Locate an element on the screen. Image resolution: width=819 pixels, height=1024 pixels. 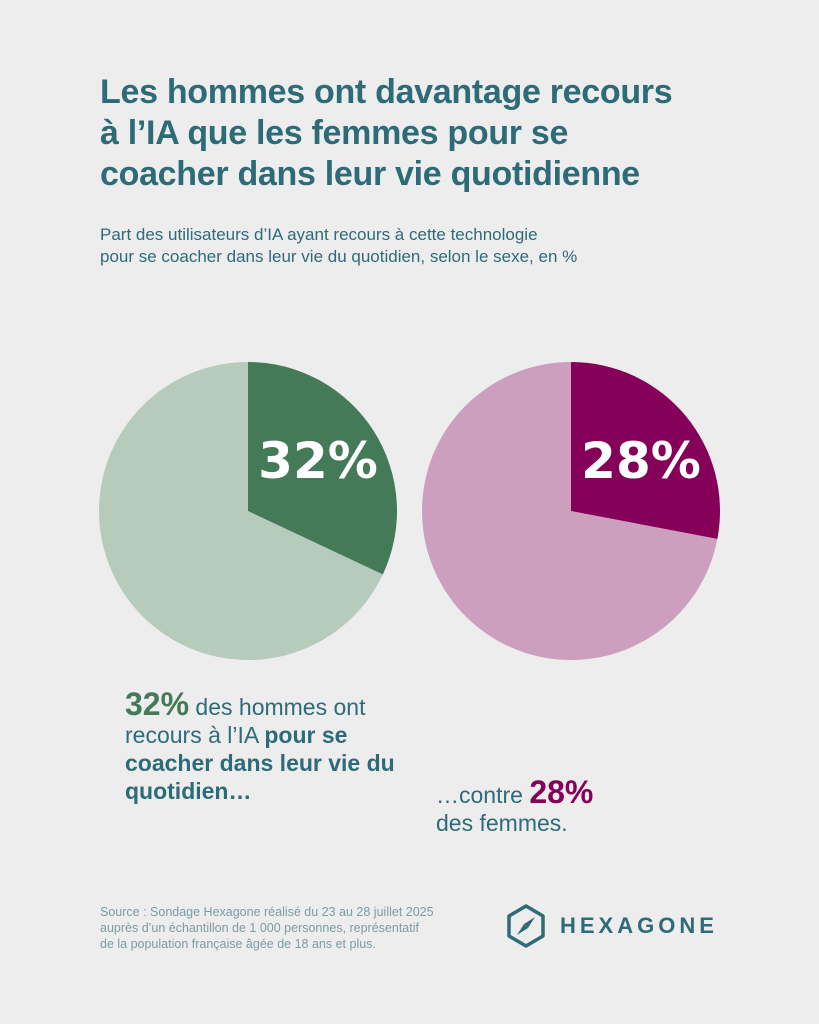
caption-men-text: des hommes ont recours à l’IA is located at coordinates (245, 721).